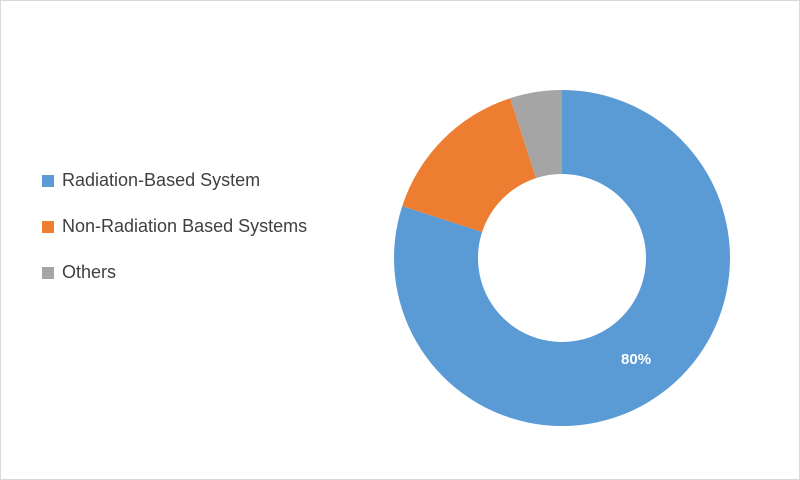 The width and height of the screenshot is (800, 480). Describe the element at coordinates (89, 272) in the screenshot. I see `legend-label: Others` at that location.